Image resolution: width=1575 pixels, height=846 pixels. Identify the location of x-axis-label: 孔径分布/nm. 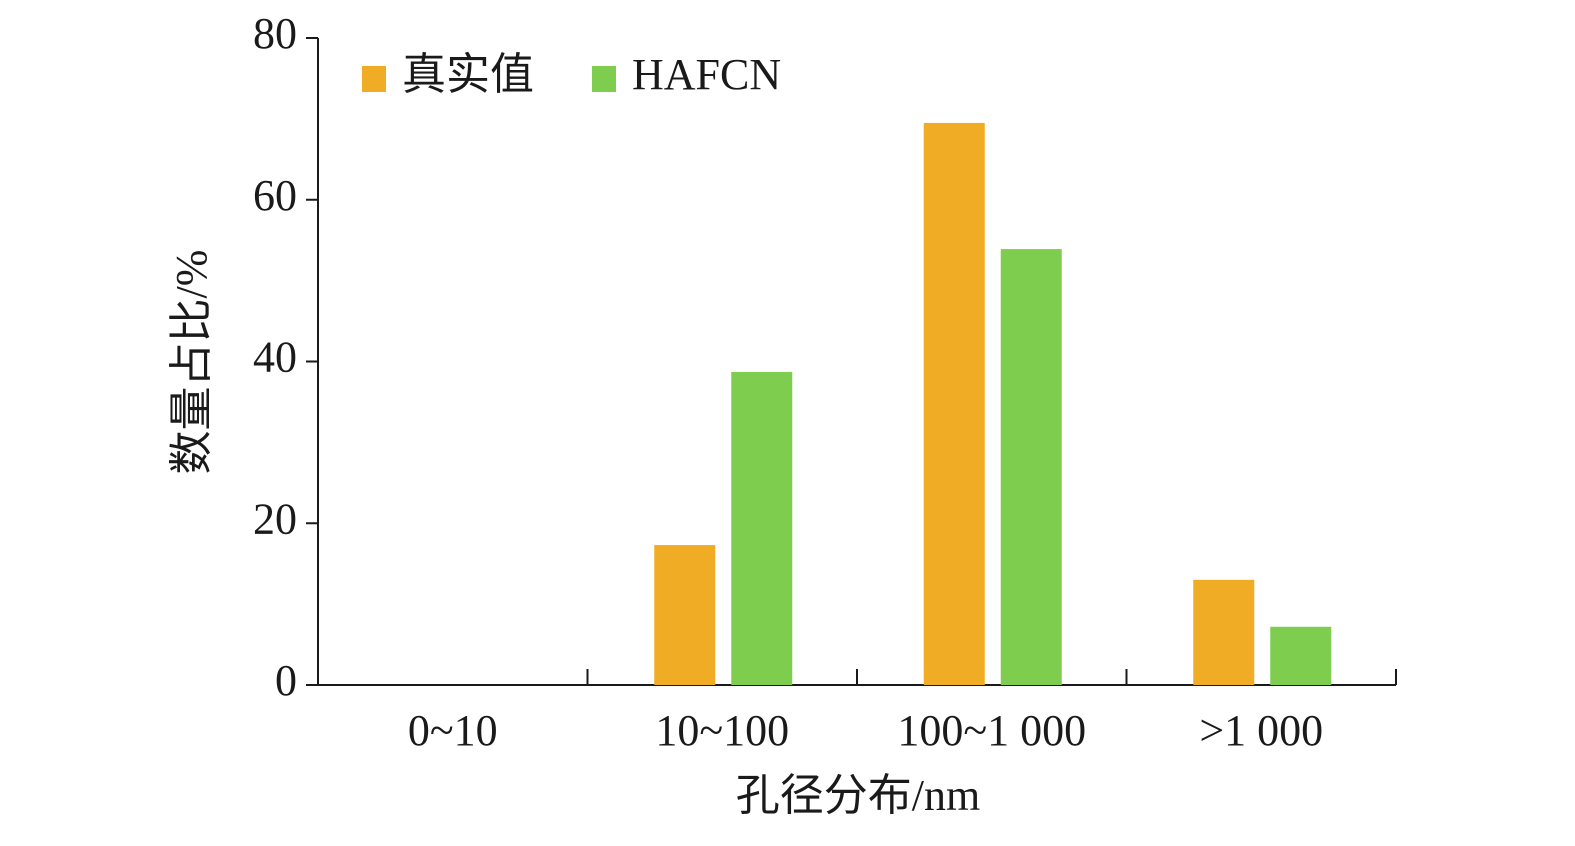
(858, 795).